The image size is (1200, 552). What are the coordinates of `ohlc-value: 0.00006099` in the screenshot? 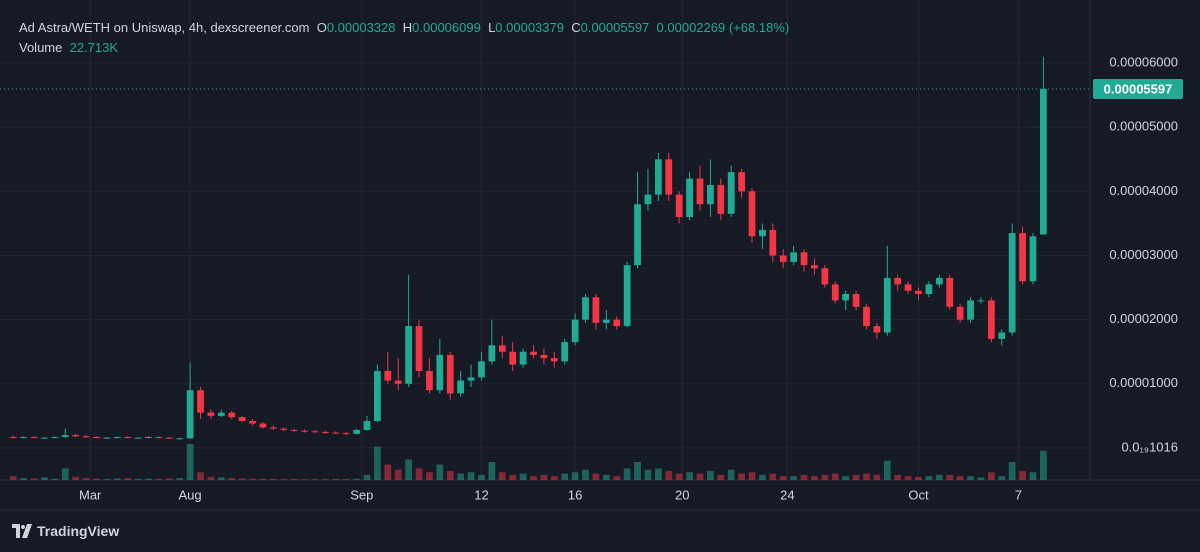 It's located at (446, 27).